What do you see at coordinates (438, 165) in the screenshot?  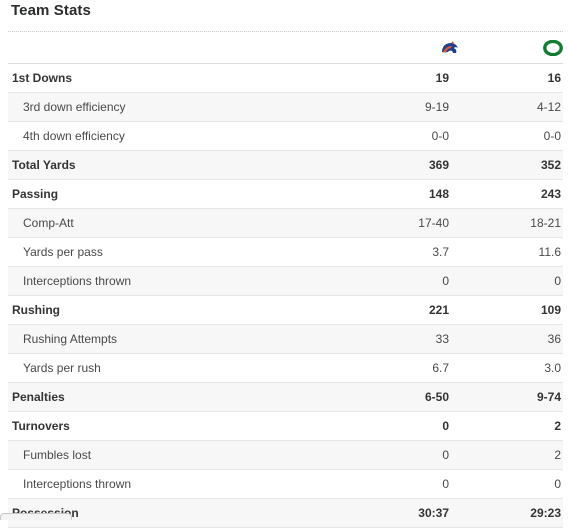 I see `team1-stat-value: 369` at bounding box center [438, 165].